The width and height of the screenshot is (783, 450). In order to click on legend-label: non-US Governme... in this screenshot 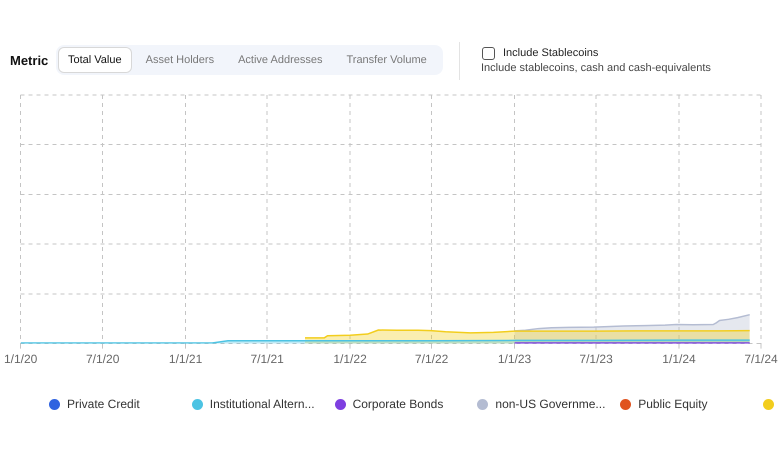, I will do `click(550, 404)`.